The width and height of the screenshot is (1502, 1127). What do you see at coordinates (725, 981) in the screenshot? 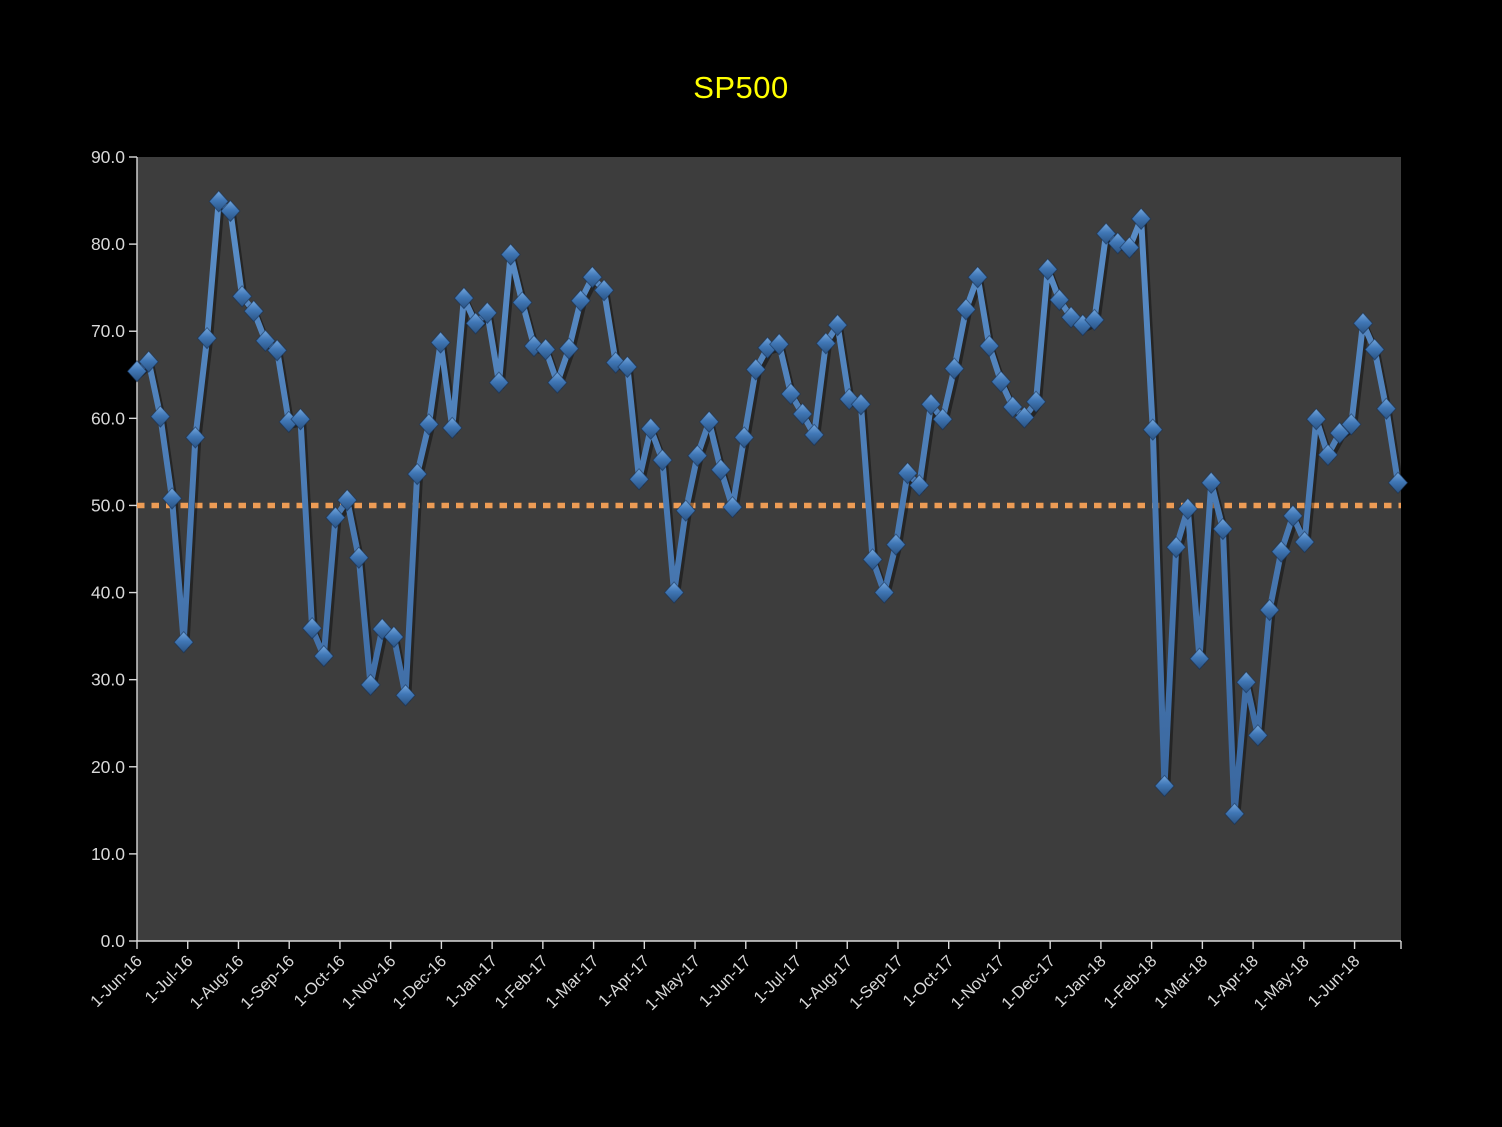
I see `x-axis-label: 1-Jun-17` at bounding box center [725, 981].